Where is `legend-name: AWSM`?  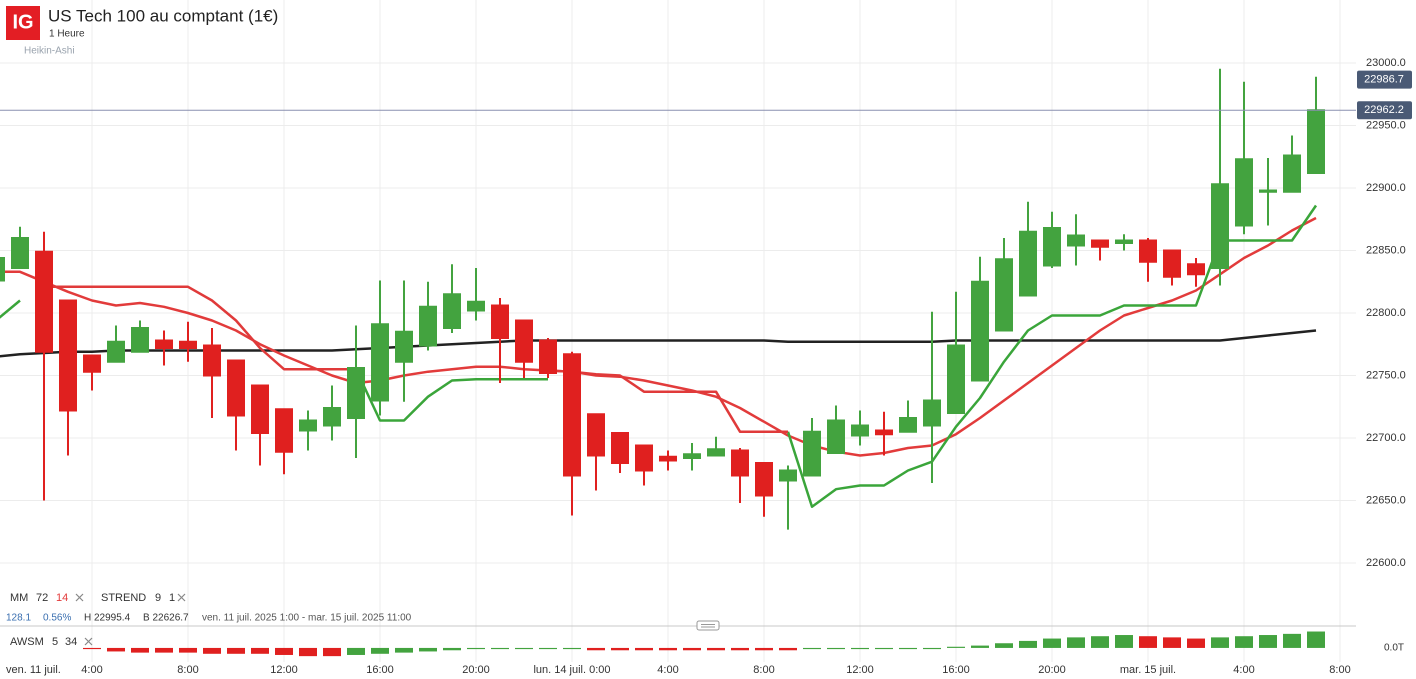 legend-name: AWSM is located at coordinates (27, 642).